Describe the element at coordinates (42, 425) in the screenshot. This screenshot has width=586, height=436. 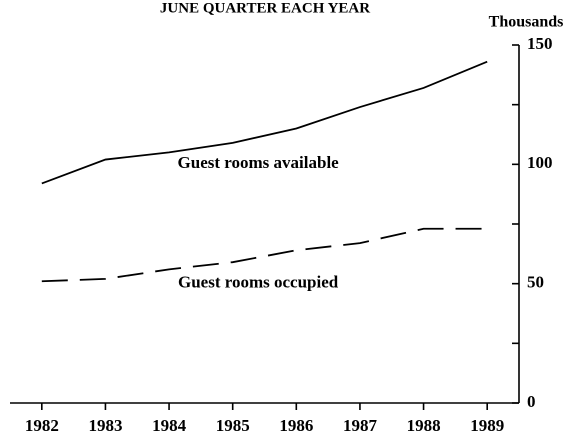
I see `x-tick-label: 1982` at that location.